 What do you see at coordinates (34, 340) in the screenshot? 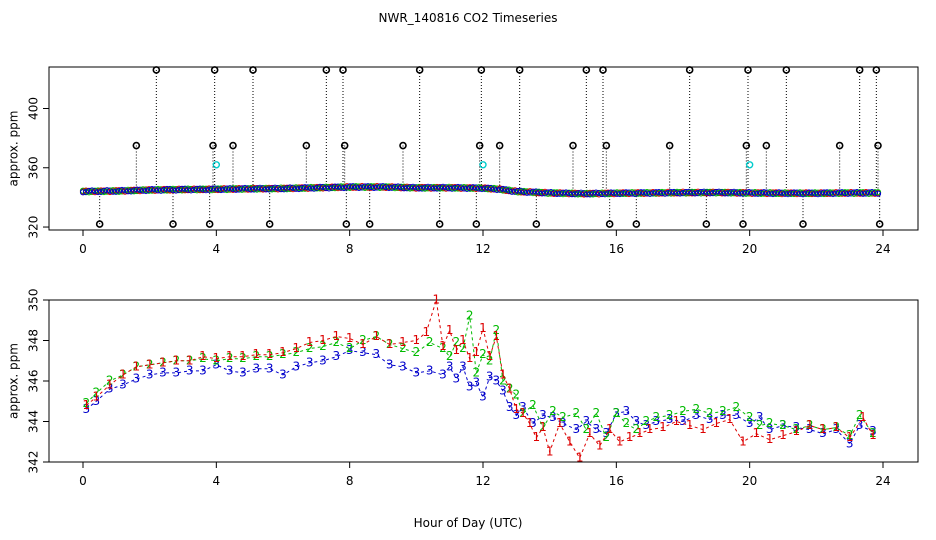
I see `y-tick-label: 348` at bounding box center [34, 340].